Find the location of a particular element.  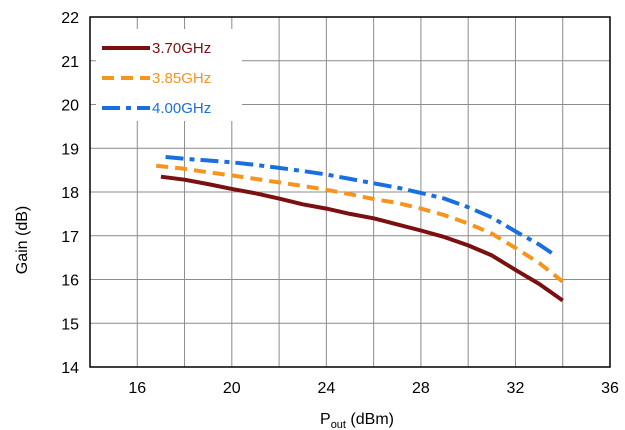

x-axis-title-subscript: out is located at coordinates (338, 424).